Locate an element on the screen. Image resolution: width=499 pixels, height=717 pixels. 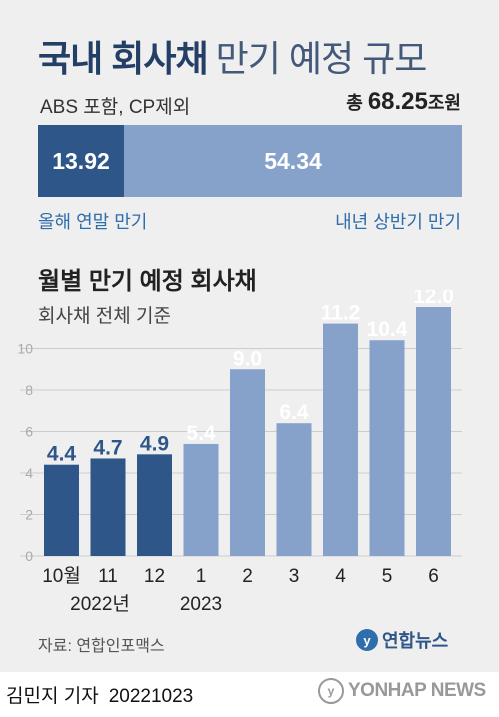
bar-value-label: 4.9 is located at coordinates (154, 443).